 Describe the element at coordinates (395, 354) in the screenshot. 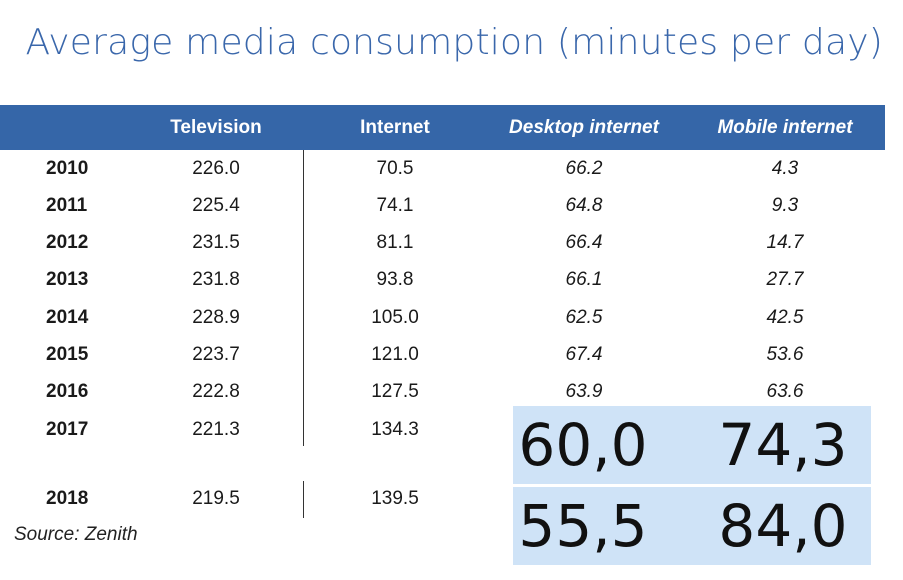

I see `internet-cell: 121.0` at that location.